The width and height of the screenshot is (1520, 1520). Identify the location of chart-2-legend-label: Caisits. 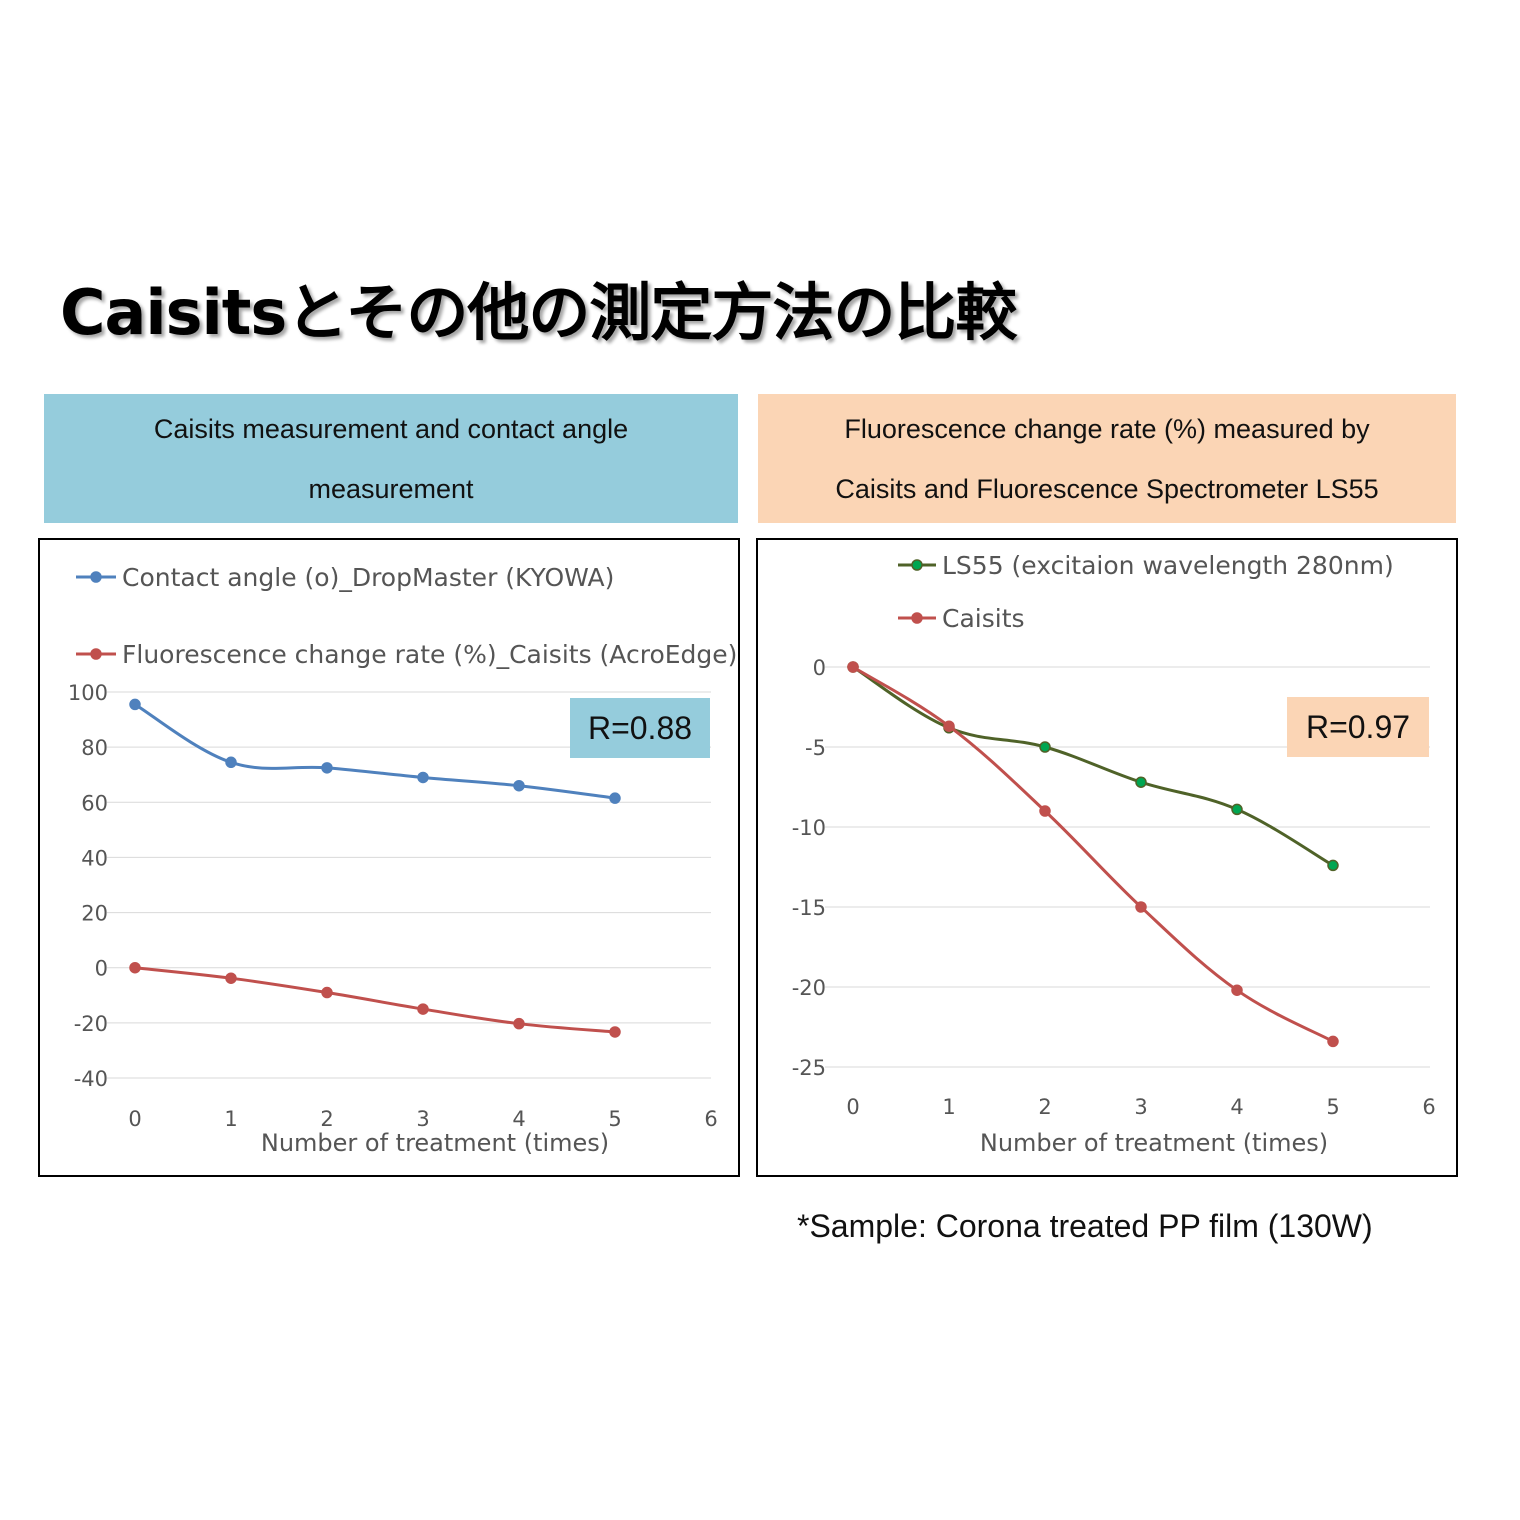
(983, 618).